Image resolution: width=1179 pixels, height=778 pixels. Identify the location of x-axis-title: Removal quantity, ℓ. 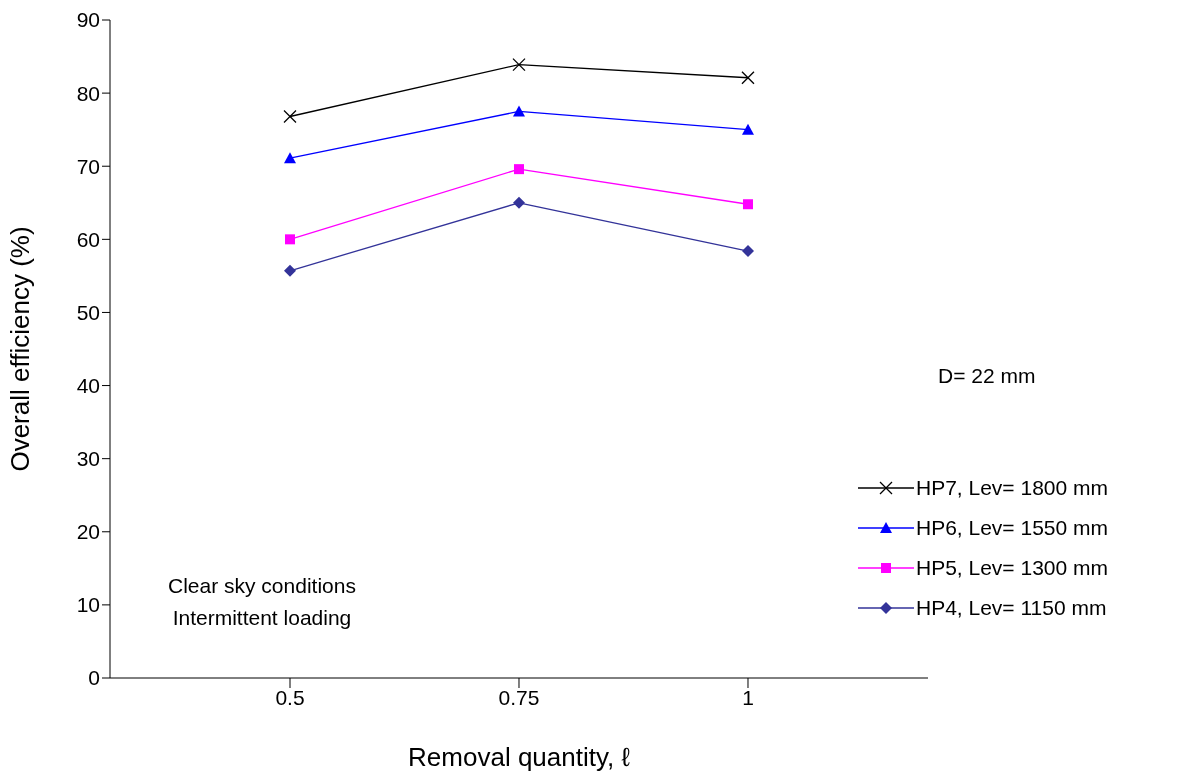
(519, 757).